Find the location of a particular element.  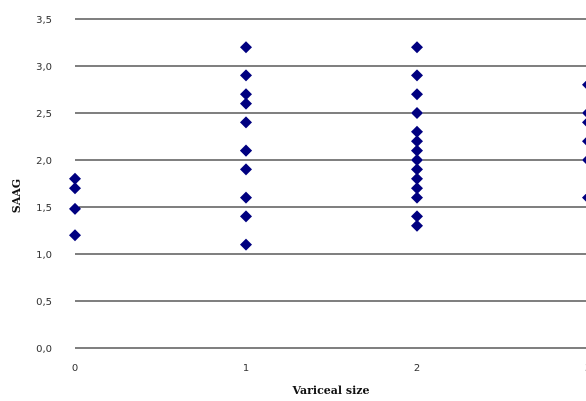

y-tick-label: 3,5 is located at coordinates (44, 20).